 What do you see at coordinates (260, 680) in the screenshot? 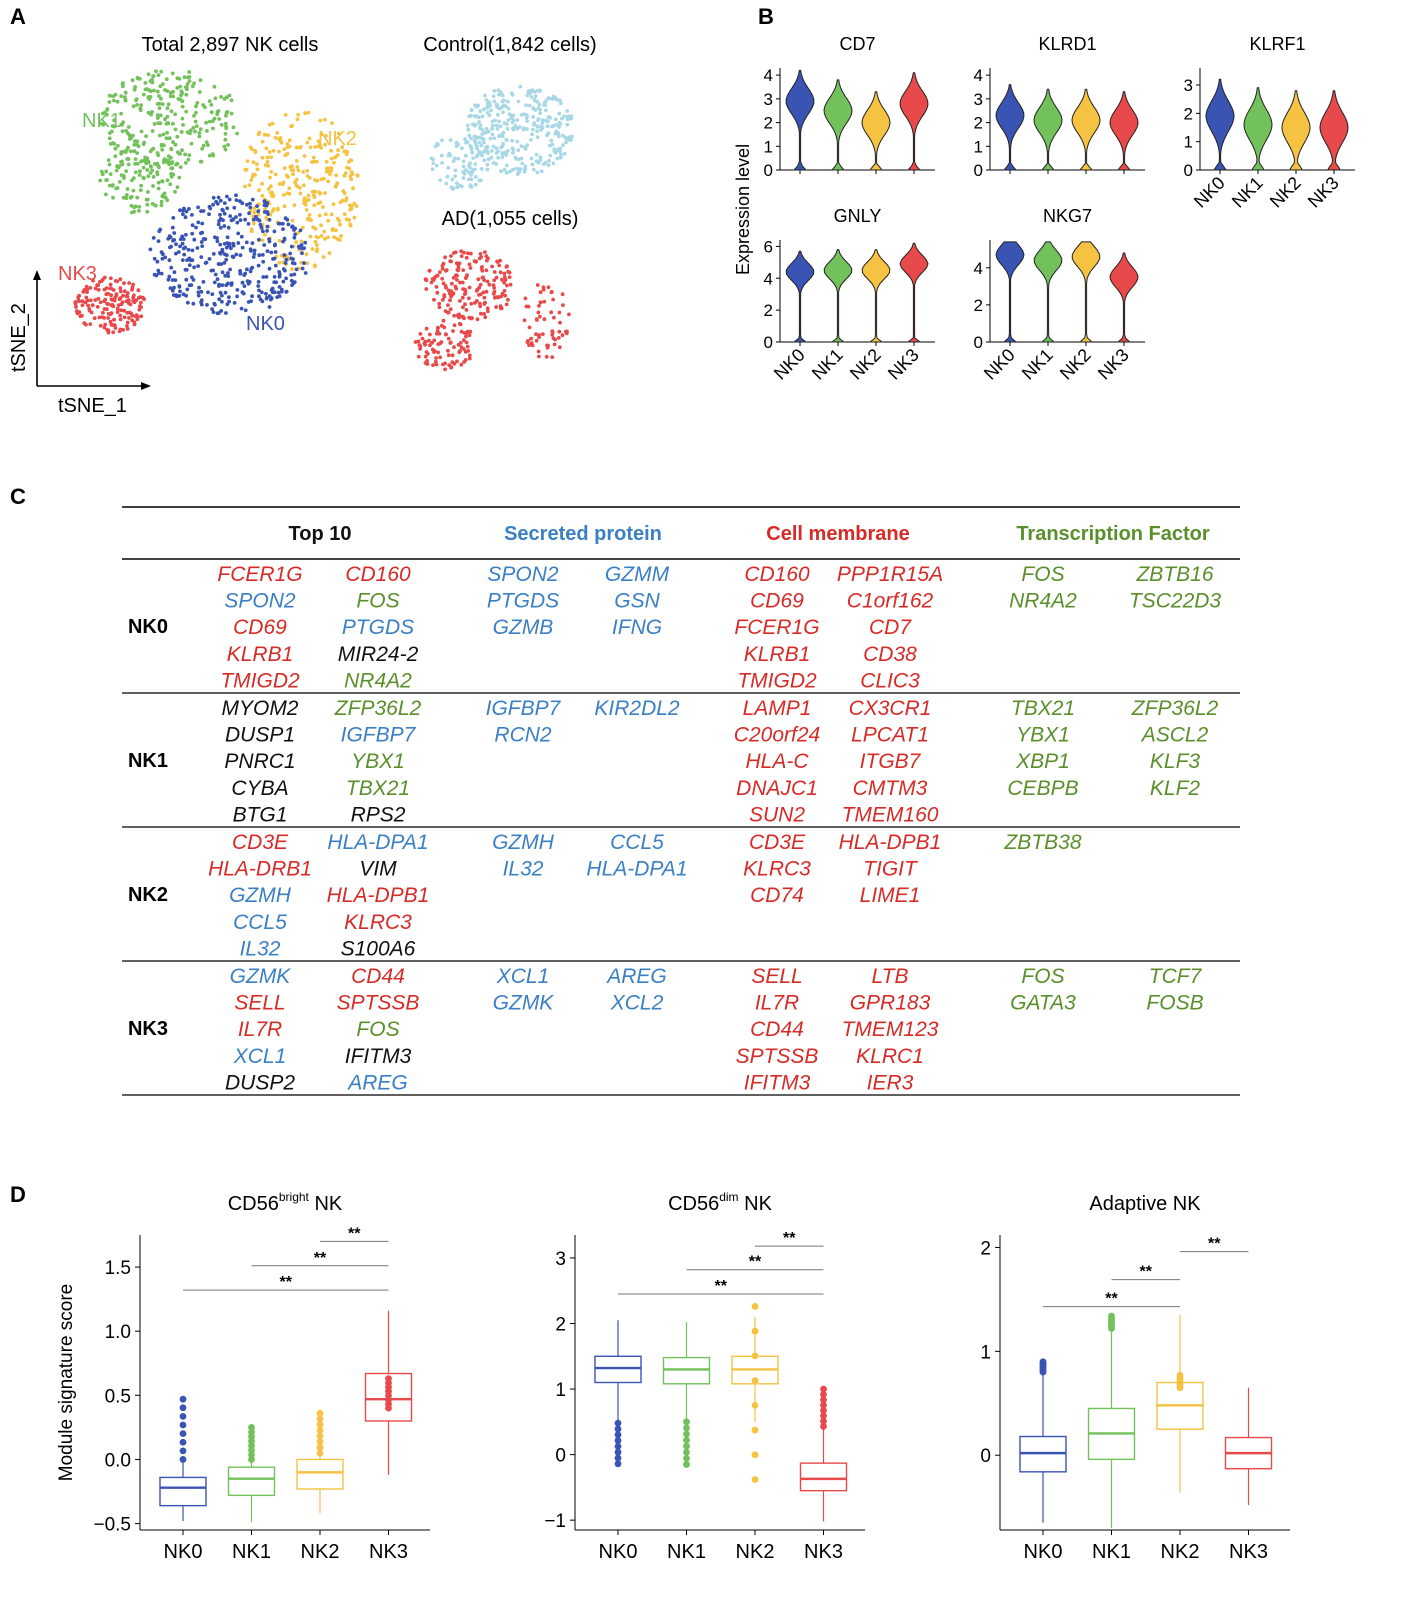
I see `table-gene-top10: TMIGD2` at bounding box center [260, 680].